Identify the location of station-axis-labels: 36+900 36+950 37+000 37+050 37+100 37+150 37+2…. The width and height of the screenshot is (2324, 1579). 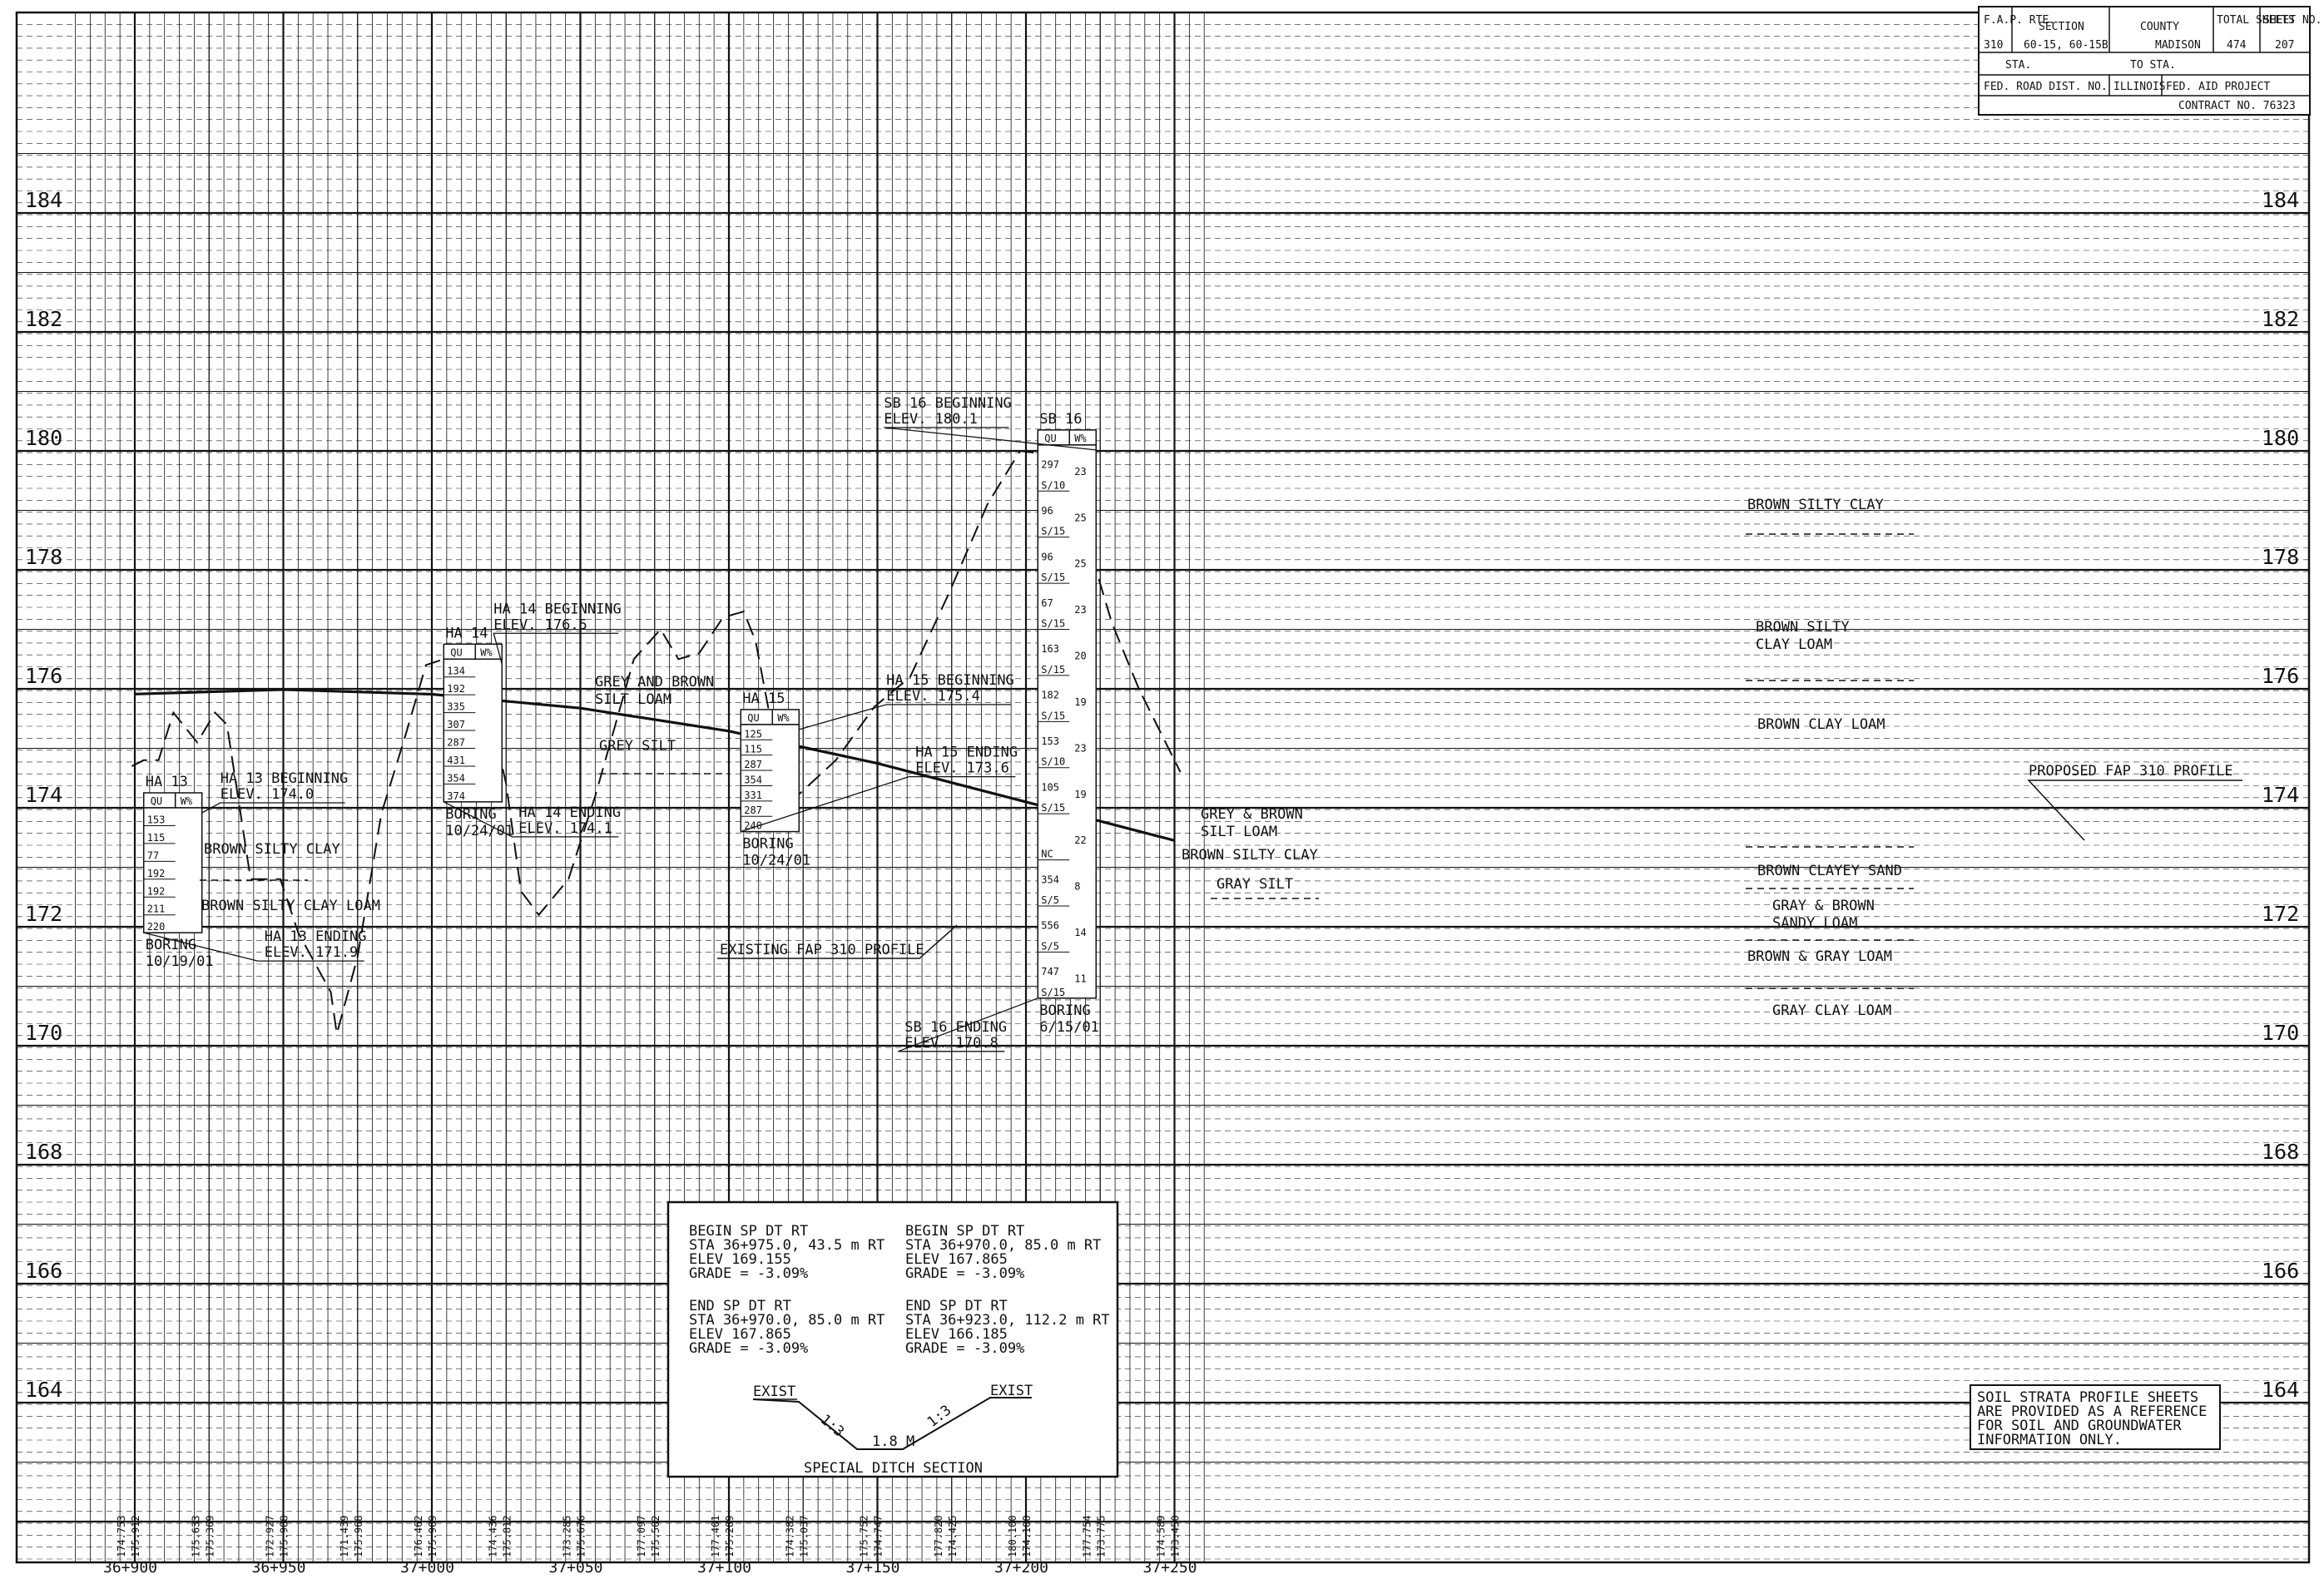
(650, 1568).